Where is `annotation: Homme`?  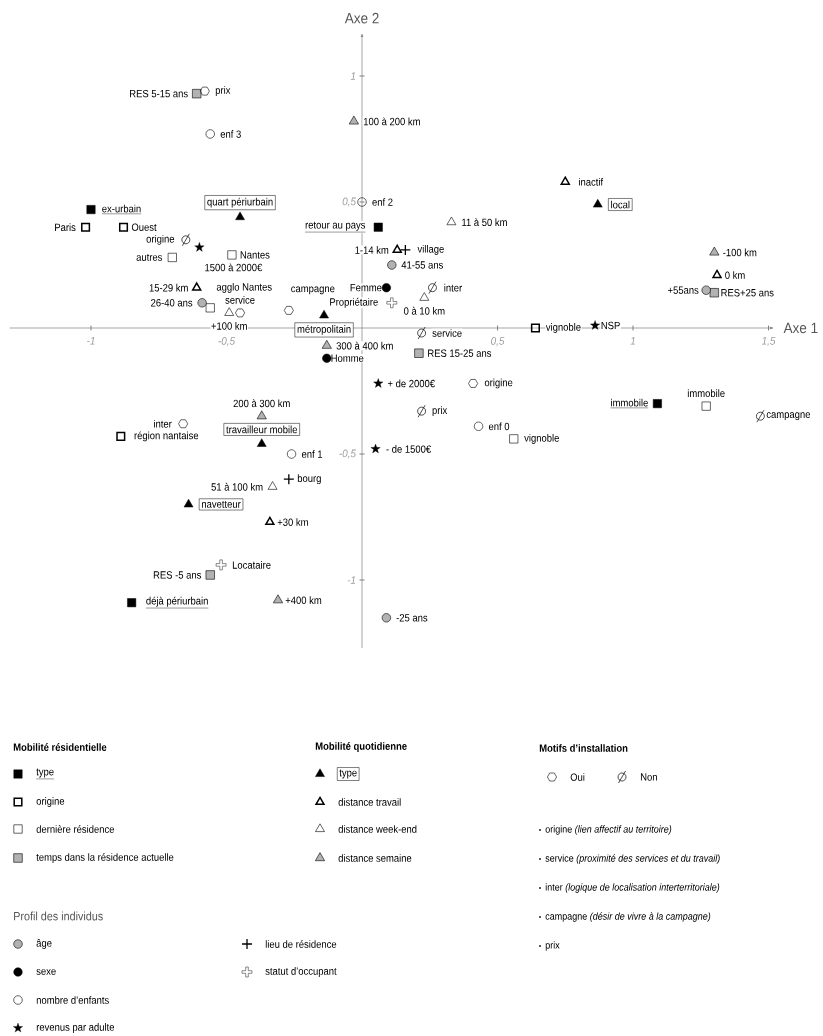 annotation: Homme is located at coordinates (347, 358).